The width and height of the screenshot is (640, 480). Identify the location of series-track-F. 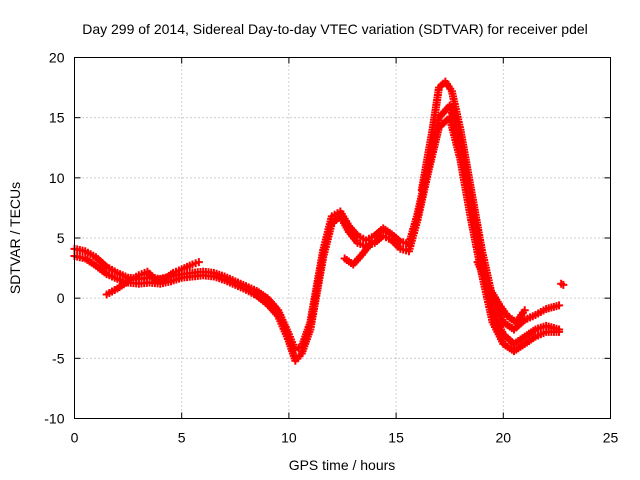
(501, 292).